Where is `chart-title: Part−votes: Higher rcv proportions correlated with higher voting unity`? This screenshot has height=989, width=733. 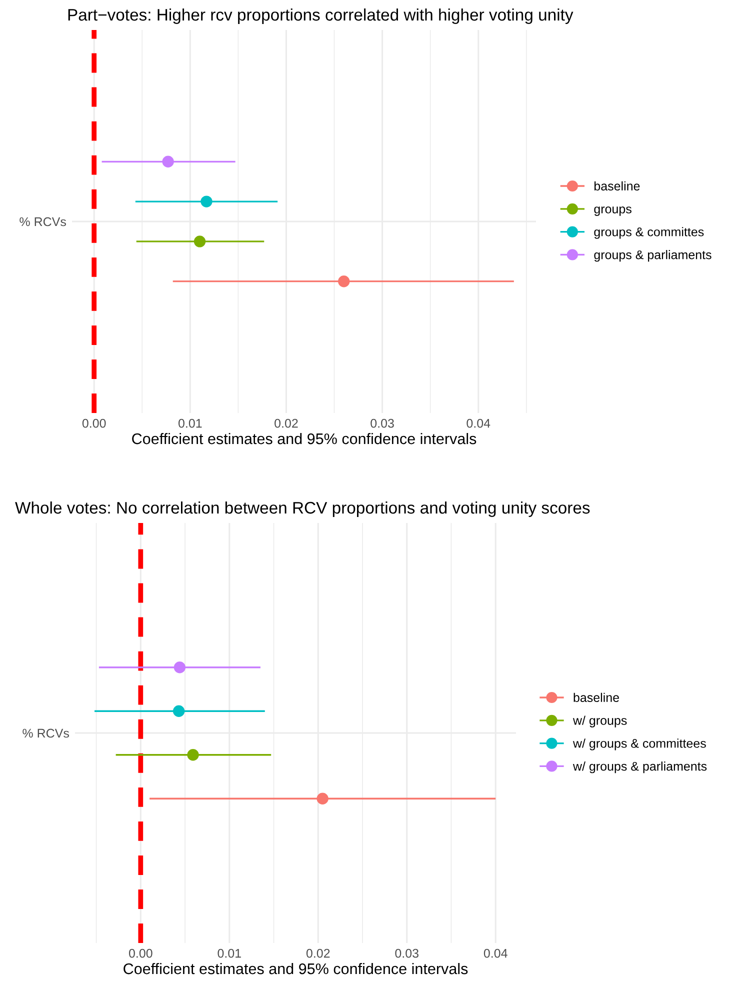 chart-title: Part−votes: Higher rcv proportions correlated with higher voting unity is located at coordinates (321, 16).